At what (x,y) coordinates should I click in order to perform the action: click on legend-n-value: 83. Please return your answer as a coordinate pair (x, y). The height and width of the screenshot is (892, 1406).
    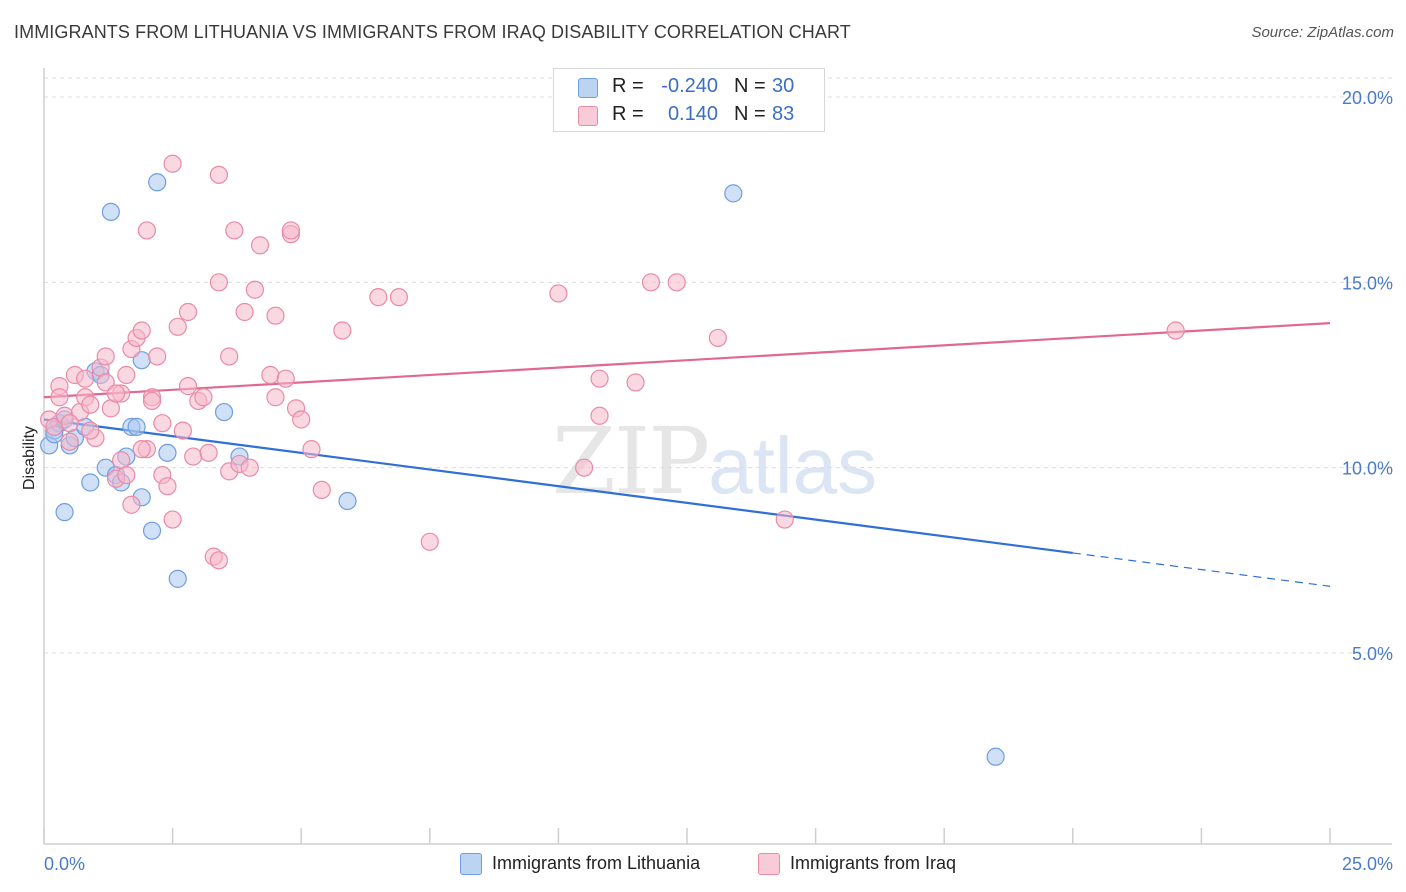
    Looking at the image, I should click on (783, 114).